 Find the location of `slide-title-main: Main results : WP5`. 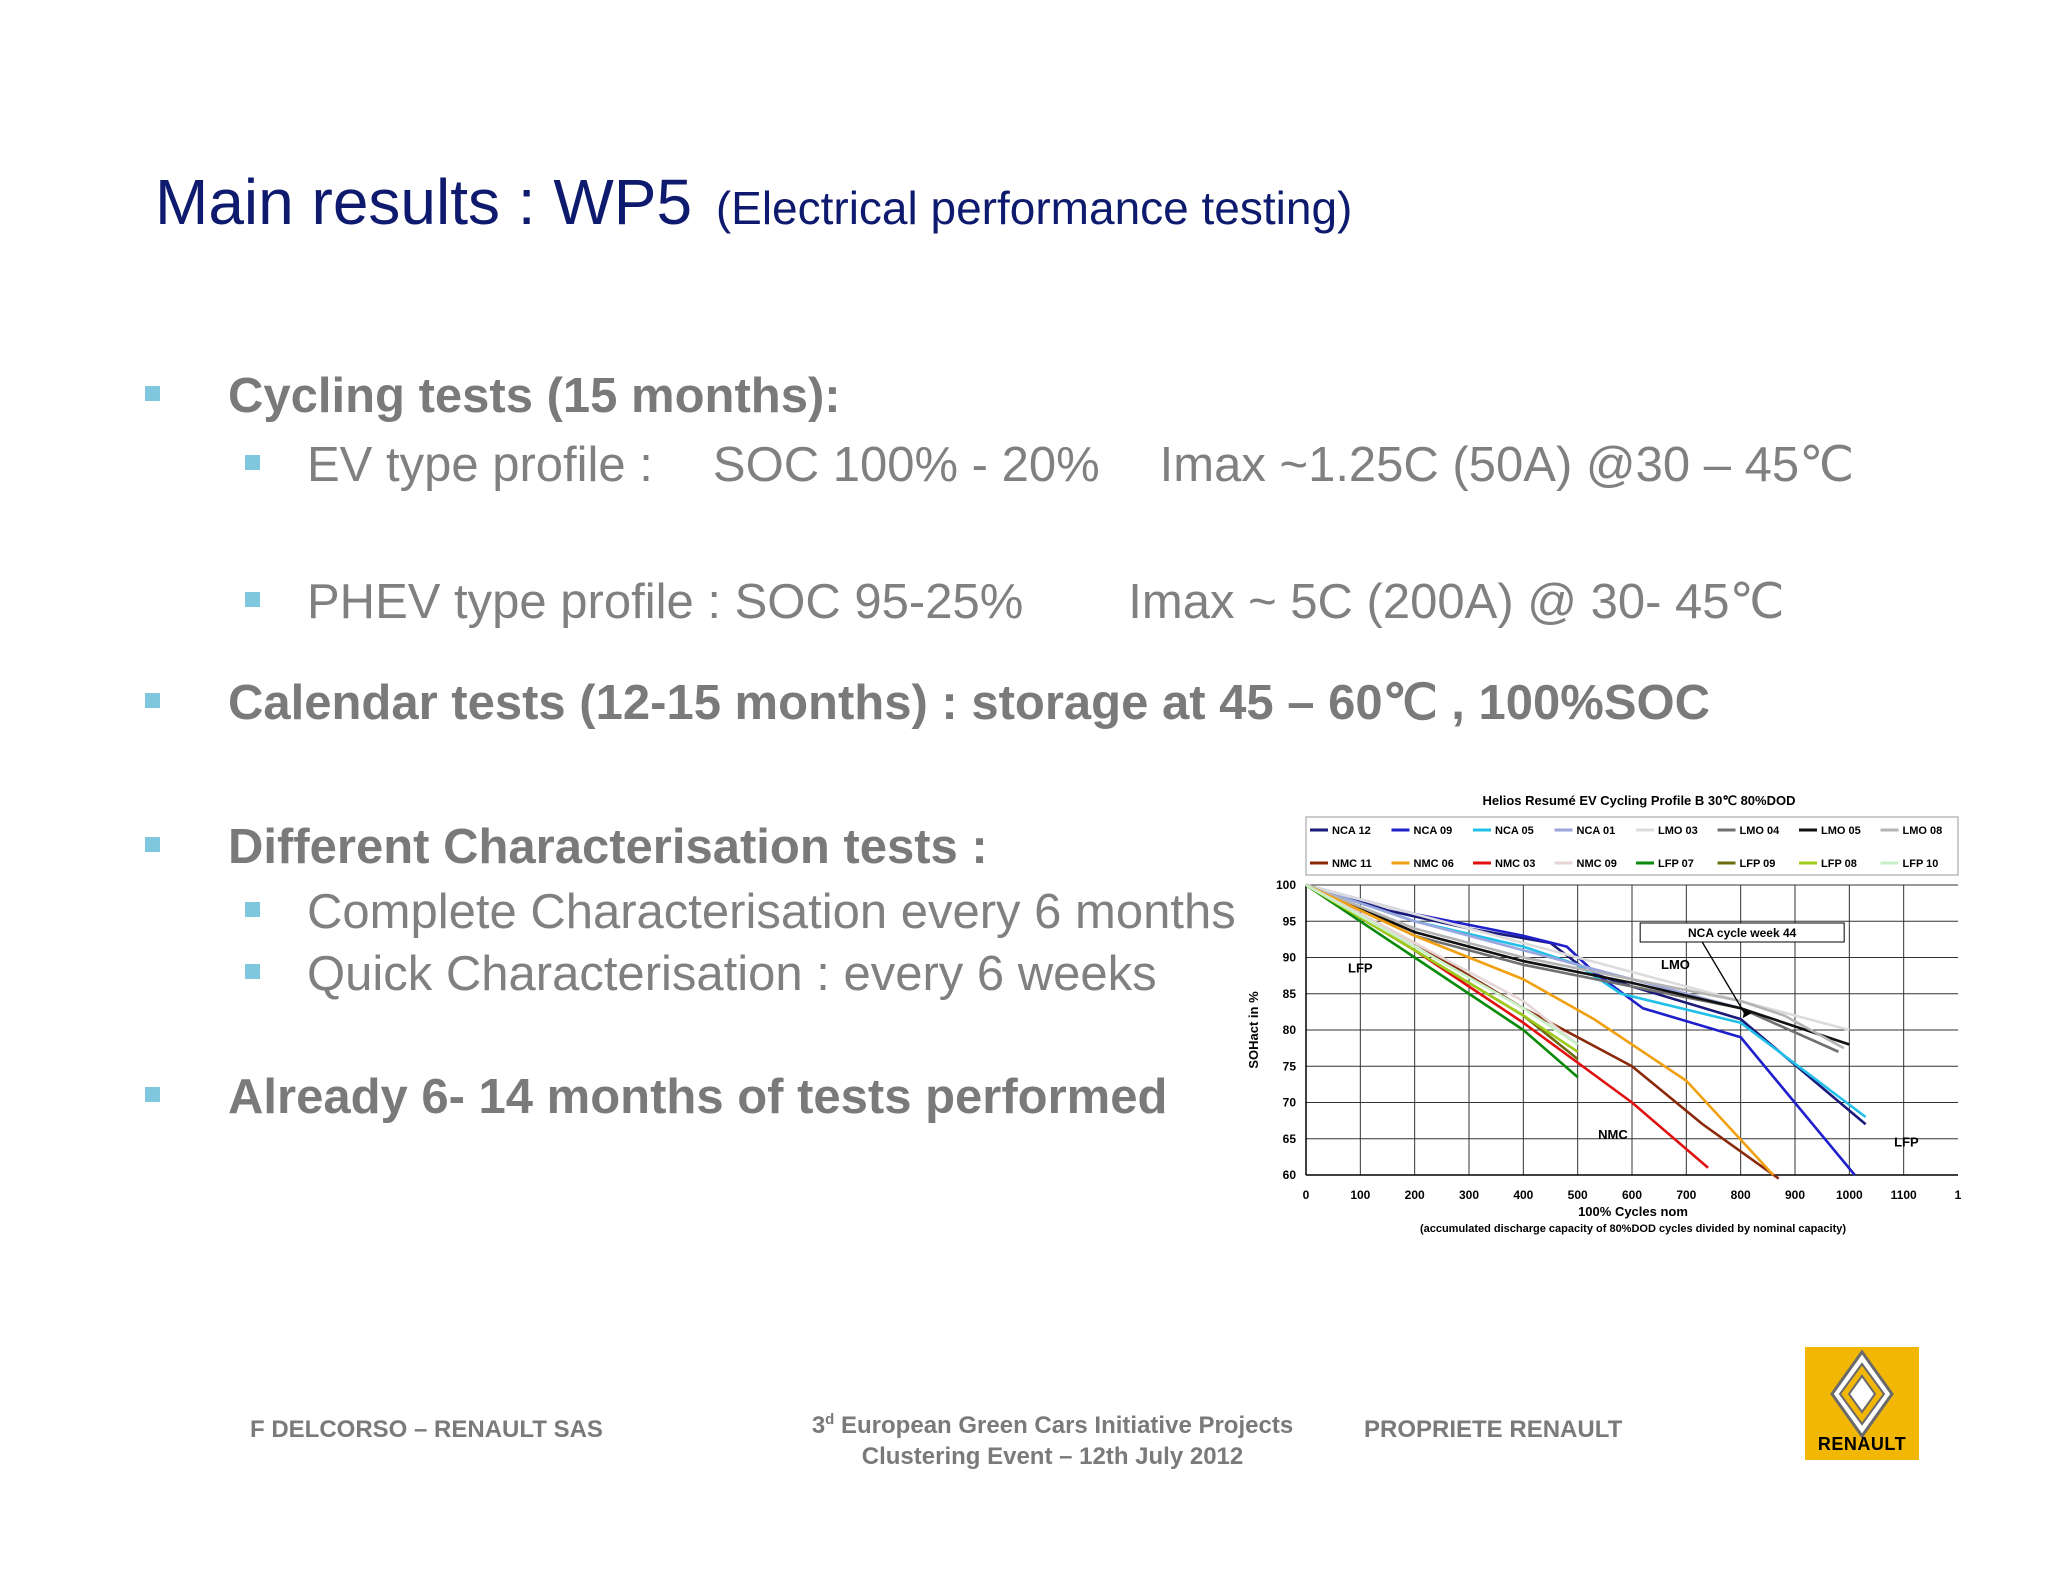

slide-title-main: Main results : WP5 is located at coordinates (424, 202).